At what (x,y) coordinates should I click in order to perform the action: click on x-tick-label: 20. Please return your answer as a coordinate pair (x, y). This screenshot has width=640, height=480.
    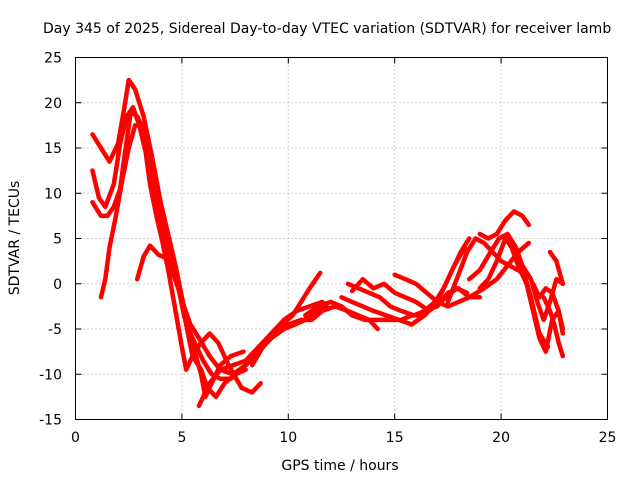
    Looking at the image, I should click on (501, 438).